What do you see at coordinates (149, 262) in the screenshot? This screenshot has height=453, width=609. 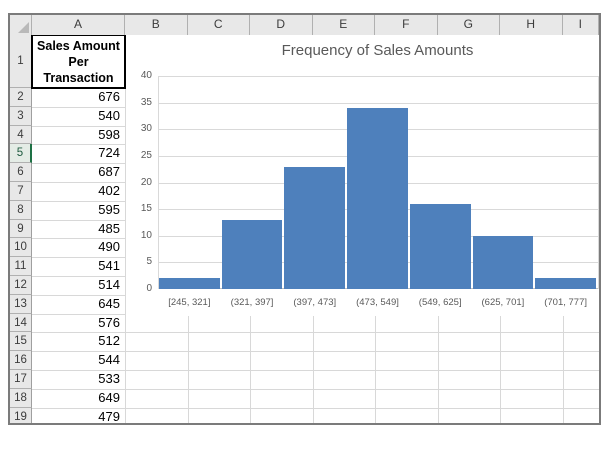 I see `y-axis-tick-label: 5` at bounding box center [149, 262].